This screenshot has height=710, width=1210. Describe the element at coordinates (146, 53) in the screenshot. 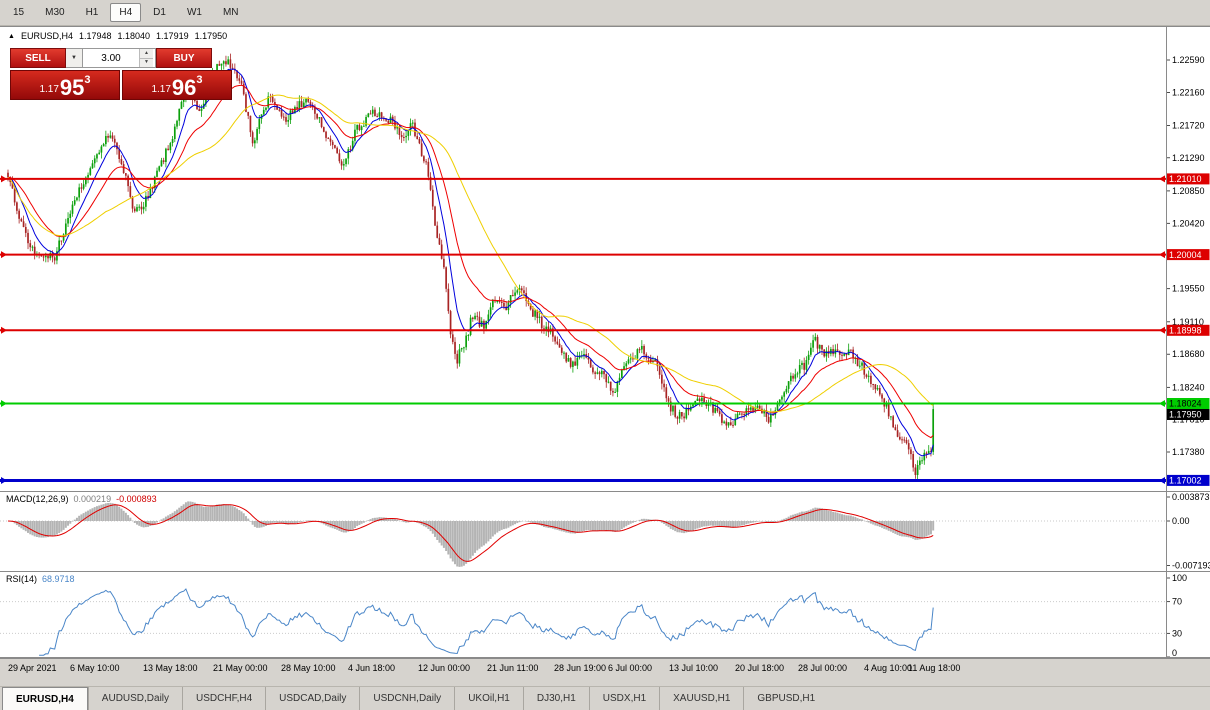

I see `volume-increase-button: ▲` at that location.